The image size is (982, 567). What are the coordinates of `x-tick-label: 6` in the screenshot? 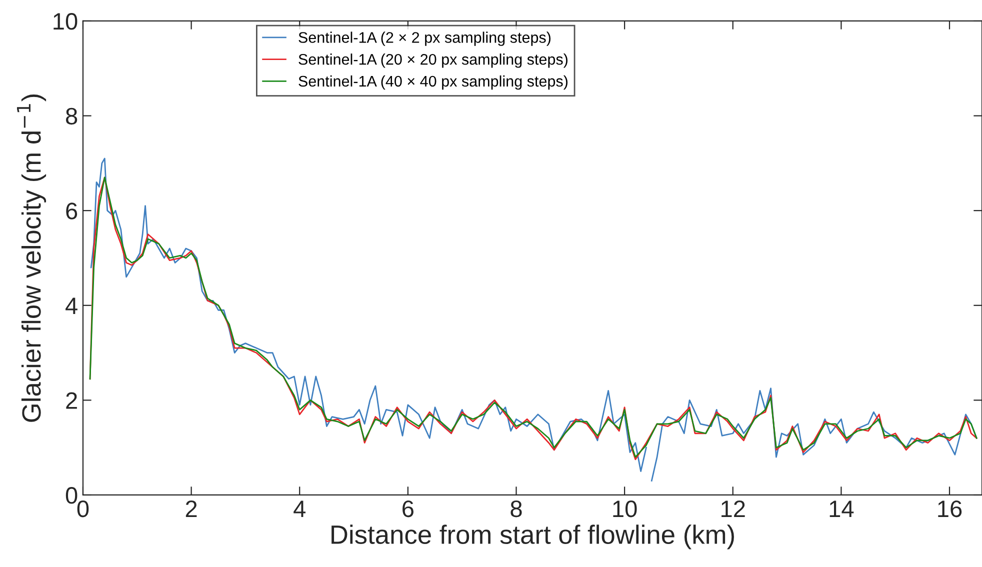 It's located at (408, 509).